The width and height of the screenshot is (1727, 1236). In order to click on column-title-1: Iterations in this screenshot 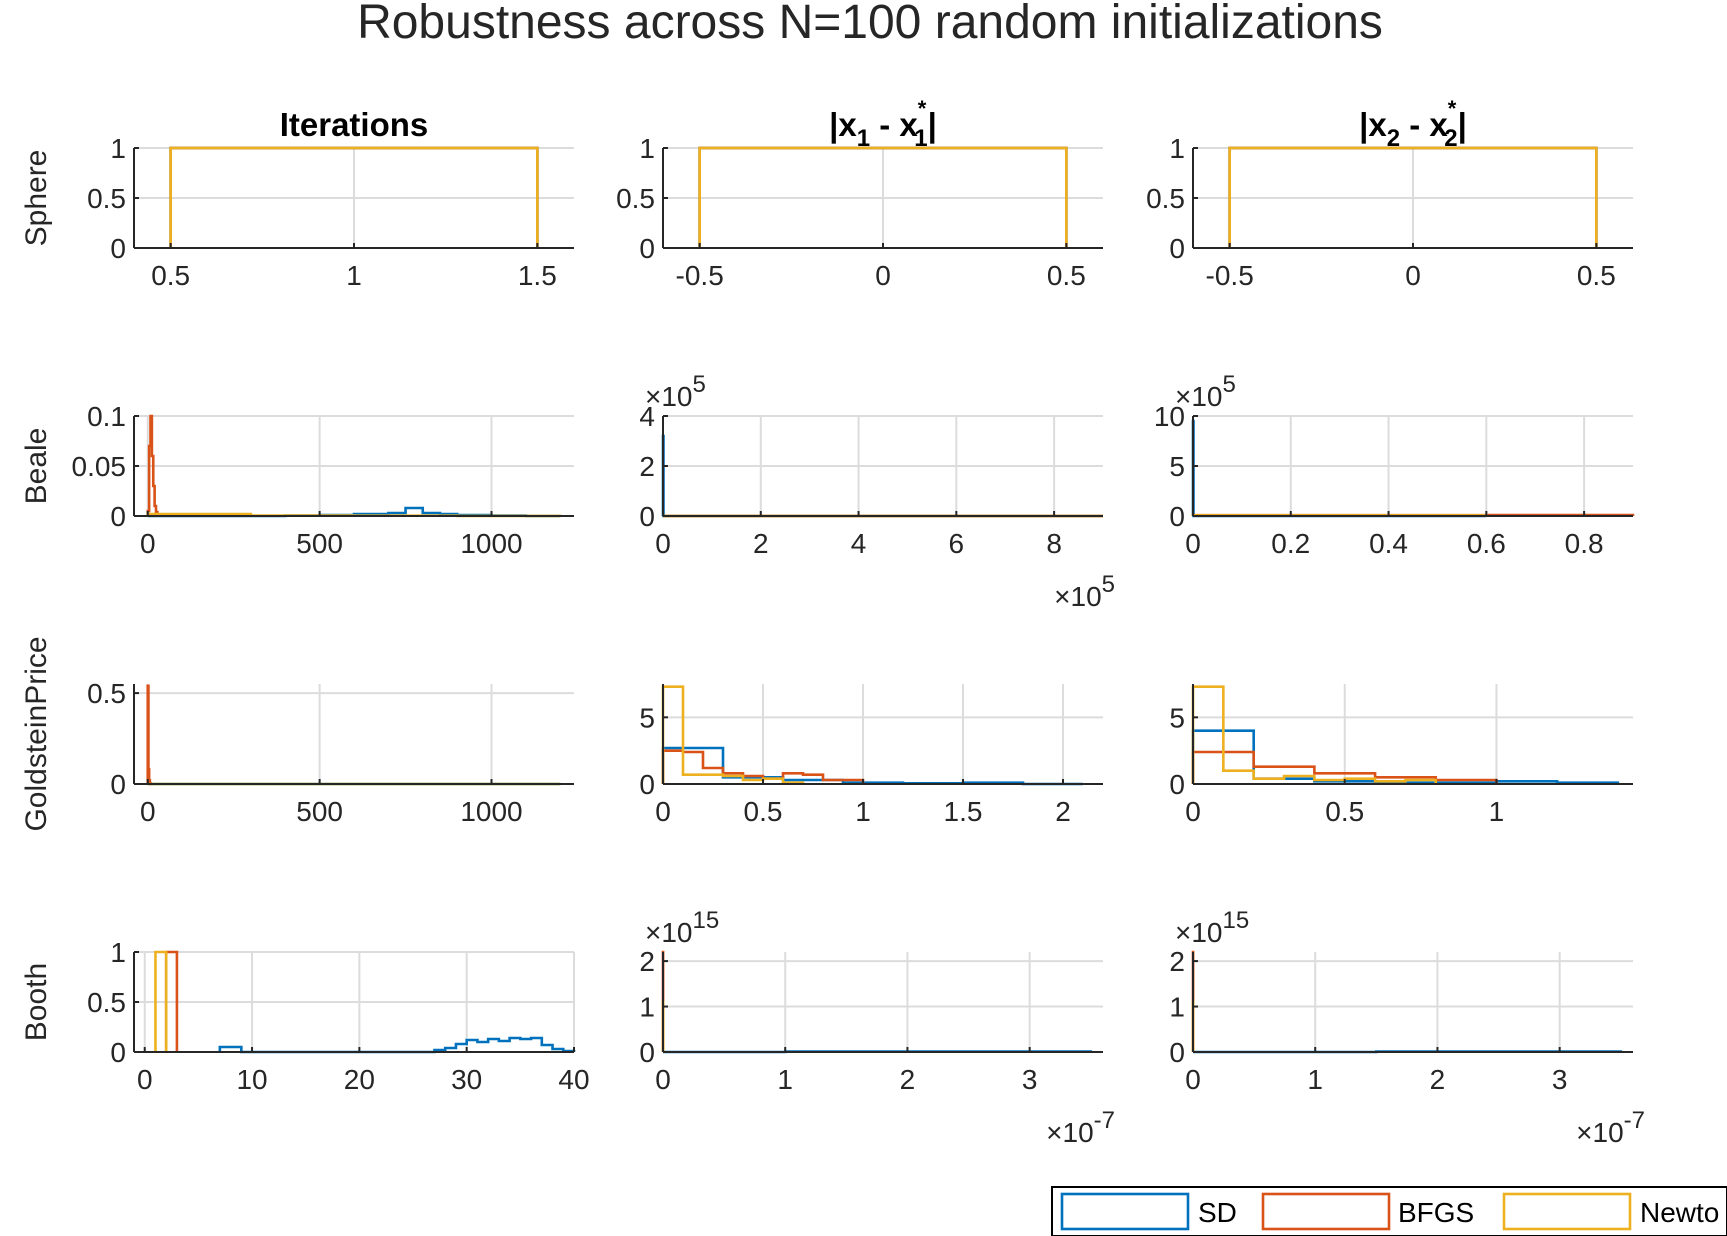, I will do `click(354, 124)`.